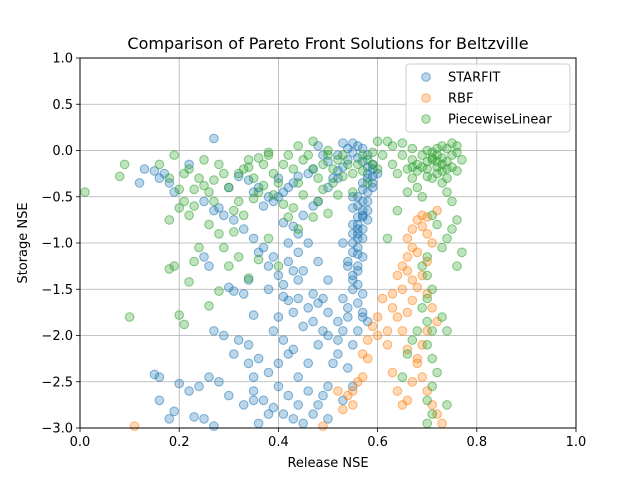 This screenshot has width=640, height=480. I want to click on y-tick-label: −3.0, so click(57, 429).